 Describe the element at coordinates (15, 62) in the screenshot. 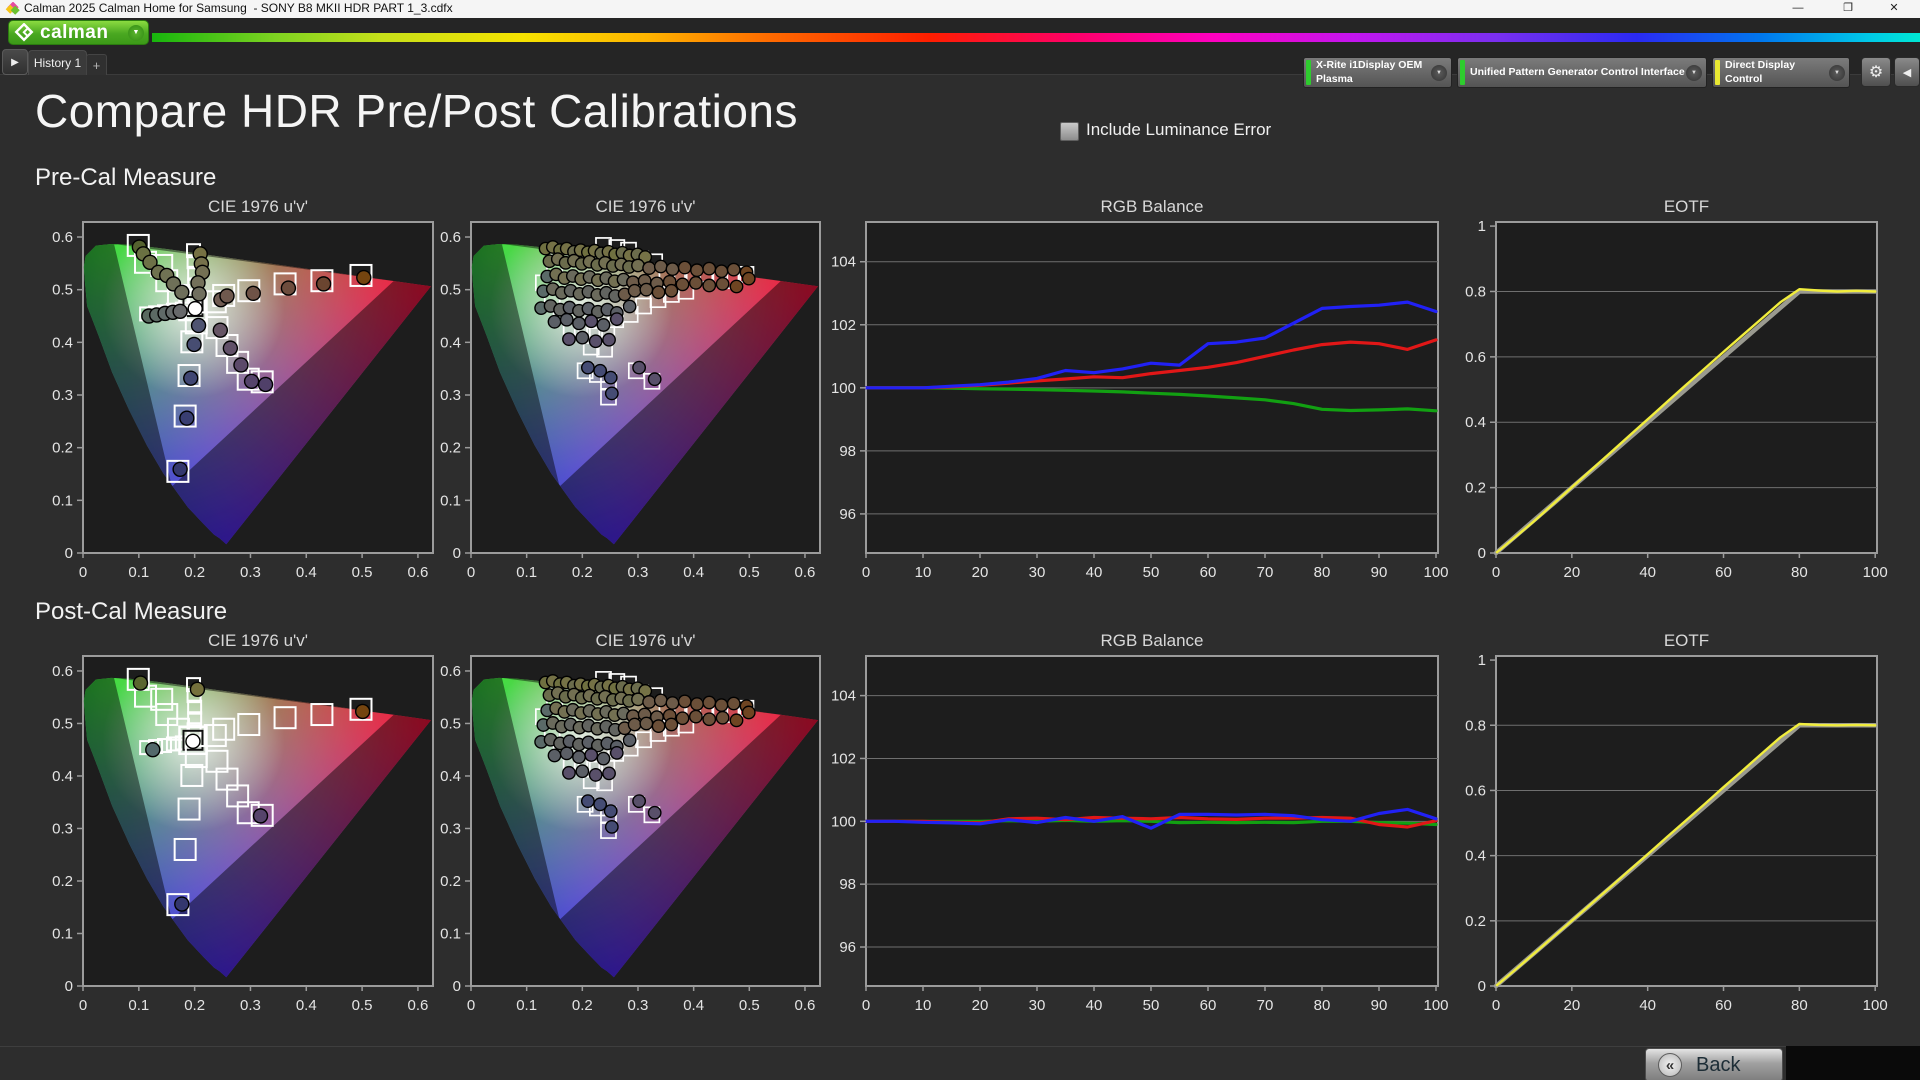

I see `tab-scroll-button: ▶` at that location.